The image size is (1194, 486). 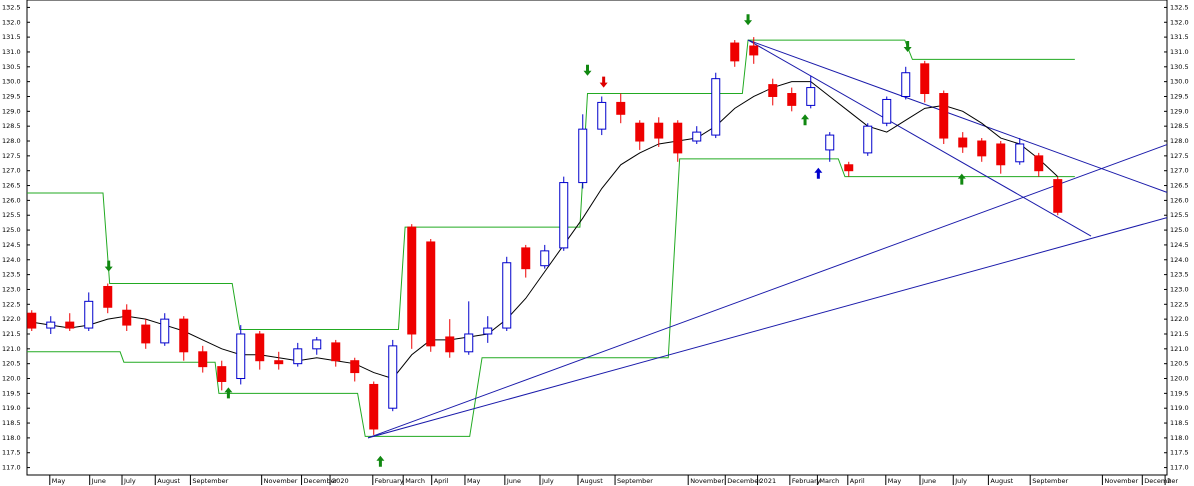 I want to click on y-tick-label: 126.5, so click(x=11, y=186).